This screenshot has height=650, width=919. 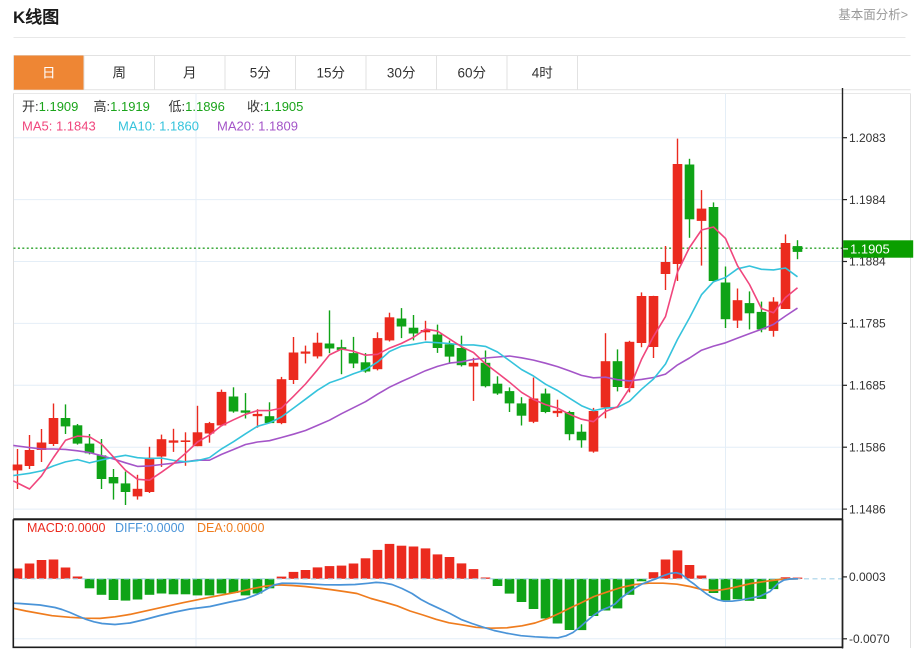 I want to click on svg-text: 5分, so click(x=260, y=72).